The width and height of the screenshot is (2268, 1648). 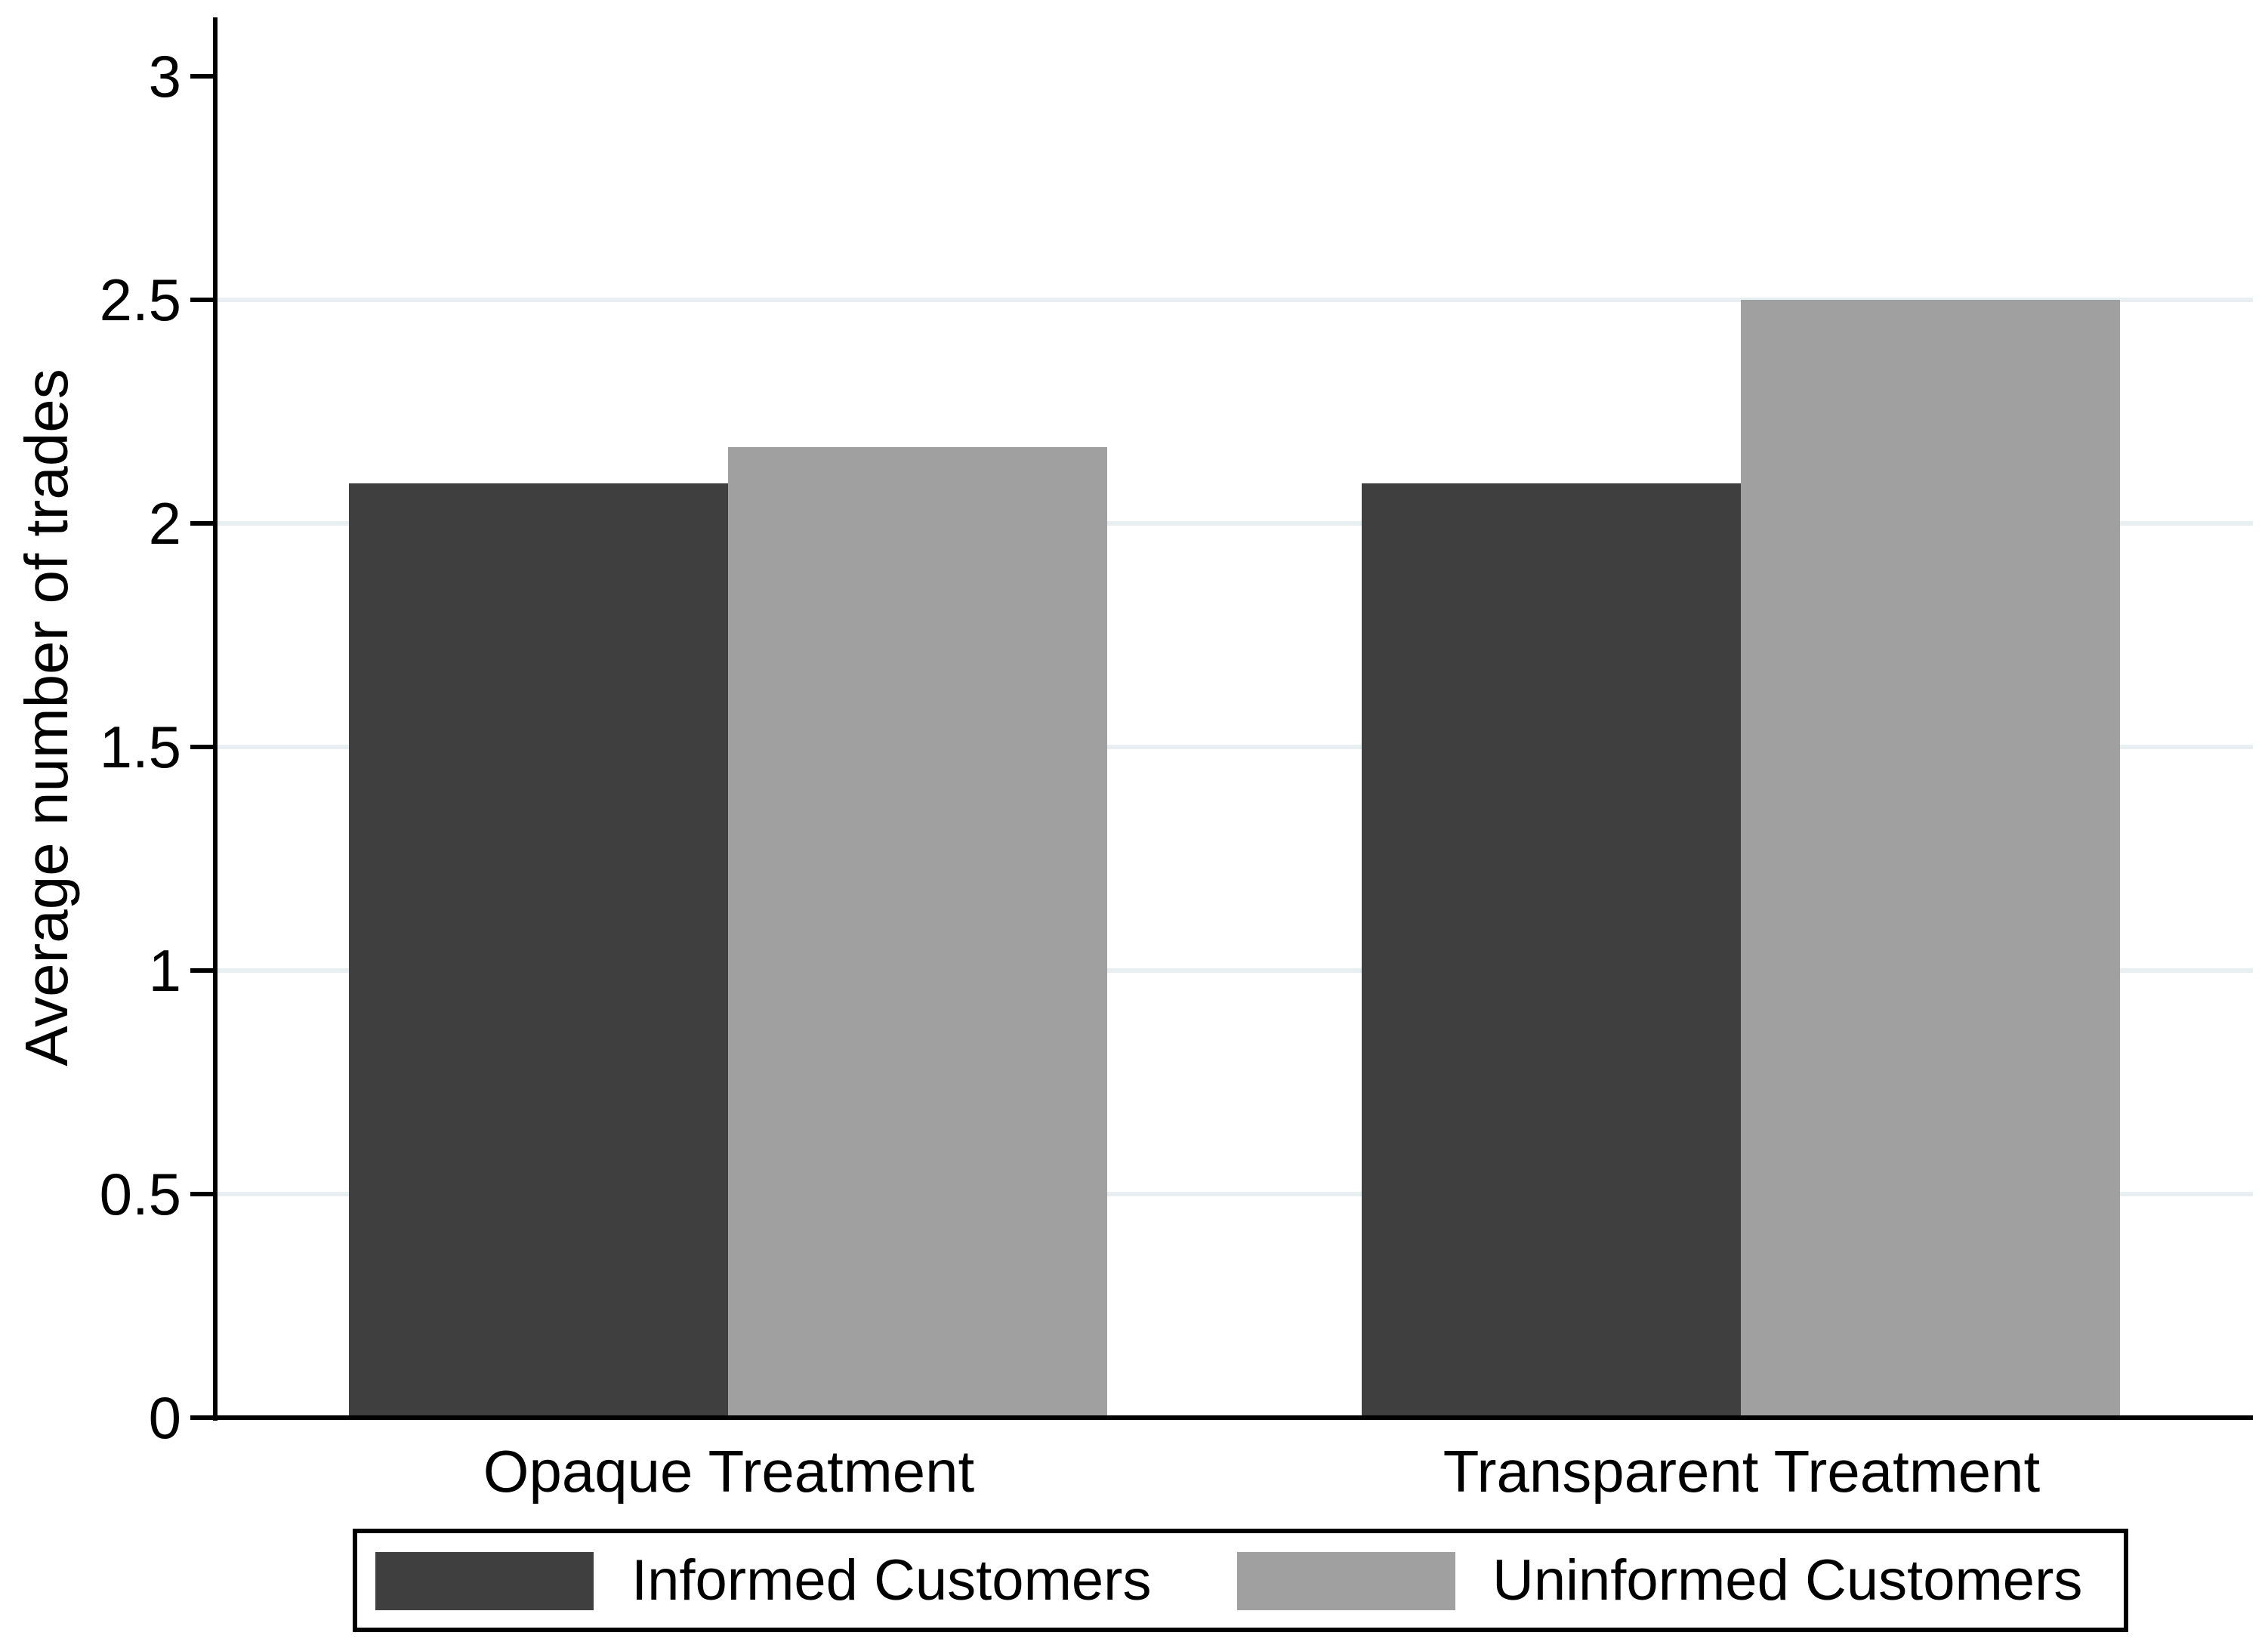 What do you see at coordinates (1551, 950) in the screenshot?
I see `bar-transparent-treatment-informed-customers` at bounding box center [1551, 950].